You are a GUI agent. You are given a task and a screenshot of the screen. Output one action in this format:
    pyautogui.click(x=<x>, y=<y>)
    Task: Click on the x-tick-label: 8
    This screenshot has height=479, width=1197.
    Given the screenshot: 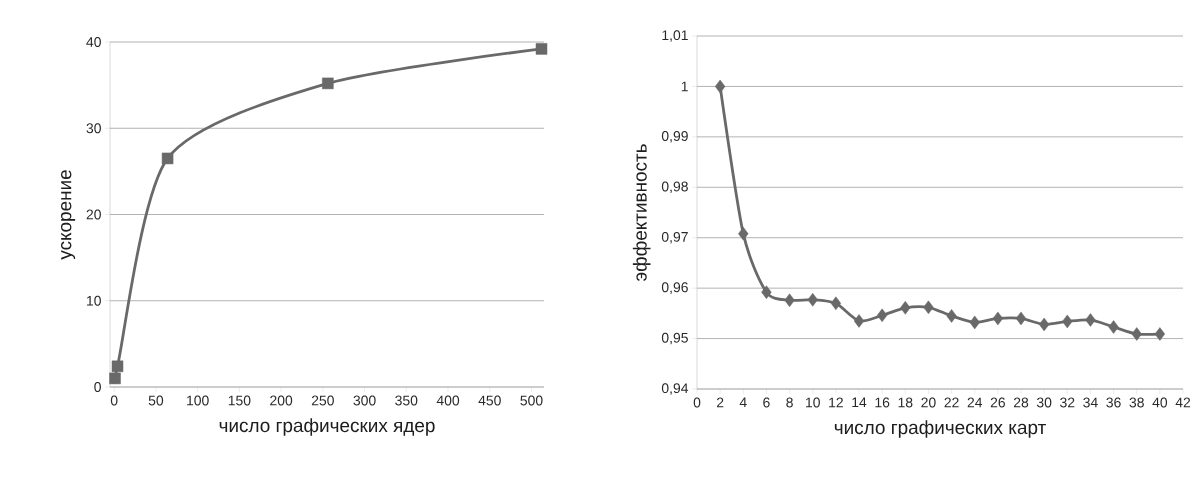 What is the action you would take?
    pyautogui.click(x=789, y=402)
    